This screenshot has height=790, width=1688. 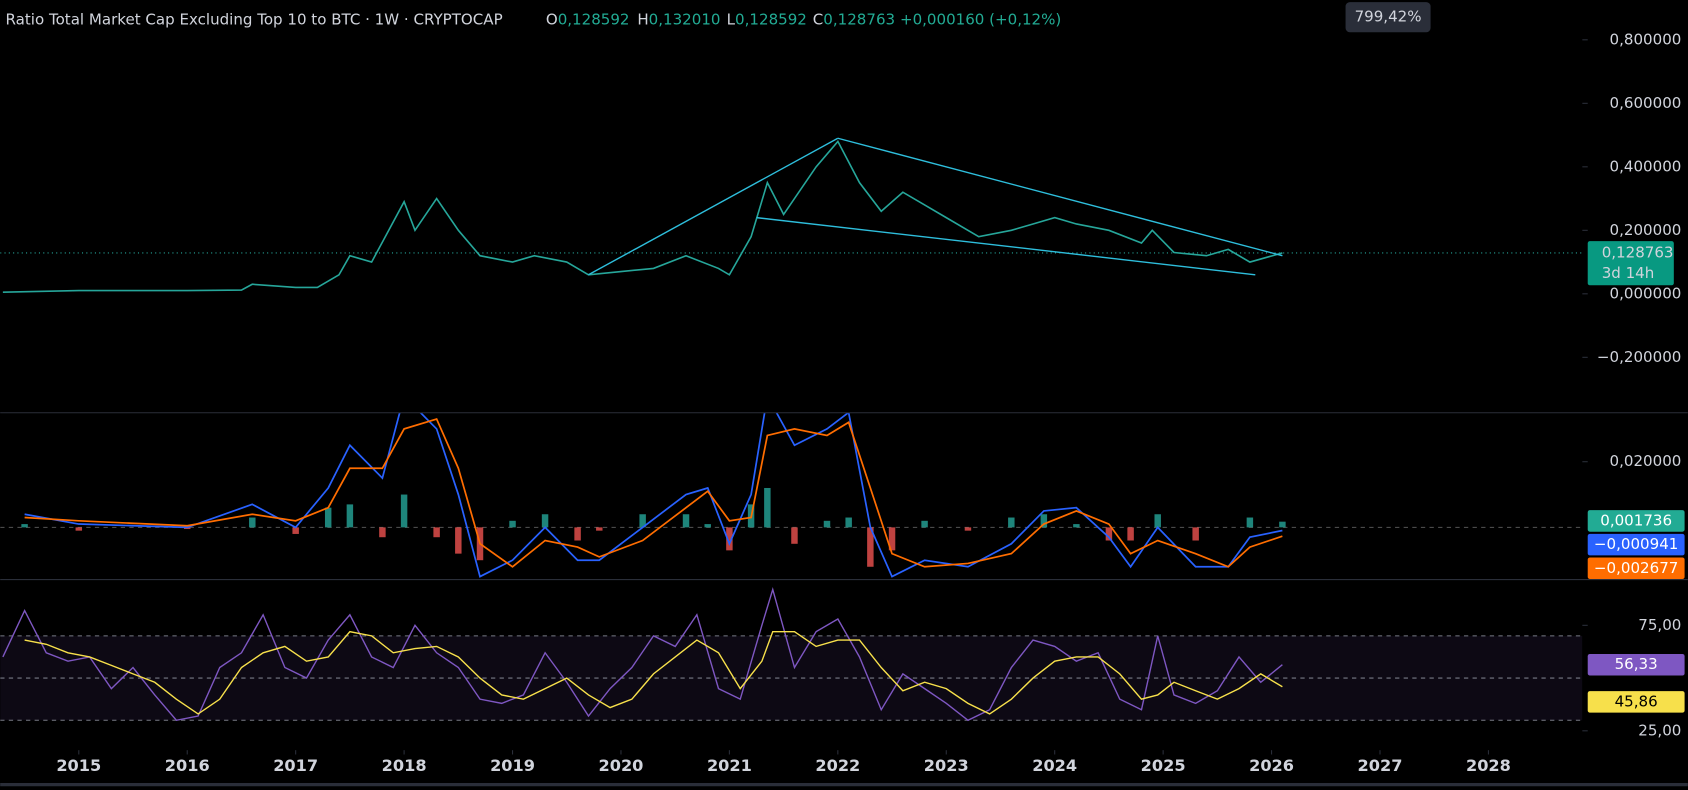 What do you see at coordinates (729, 765) in the screenshot?
I see `x-tick-label: 2021` at bounding box center [729, 765].